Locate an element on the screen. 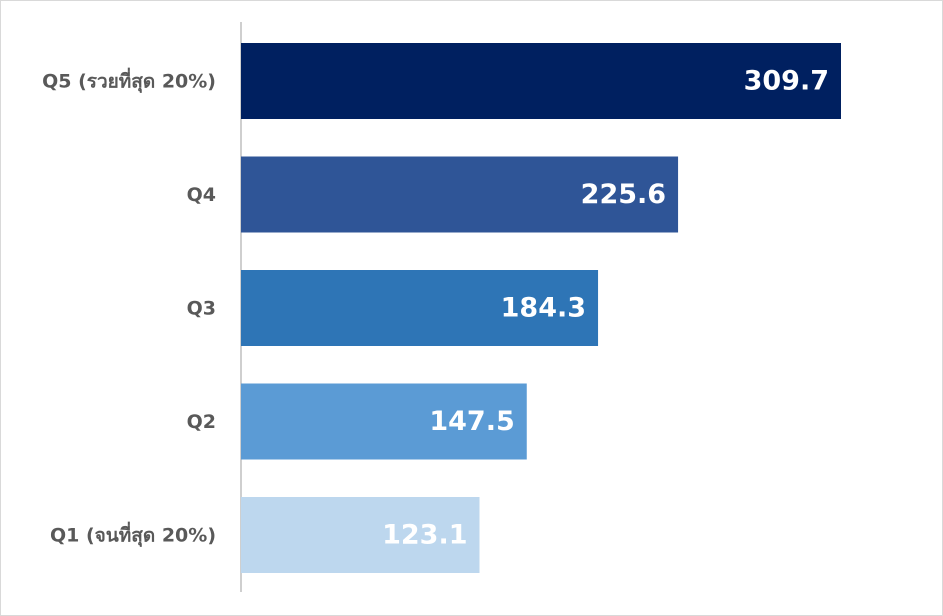  category-label: Q1 (จนที่สุด 20%) is located at coordinates (133, 535).